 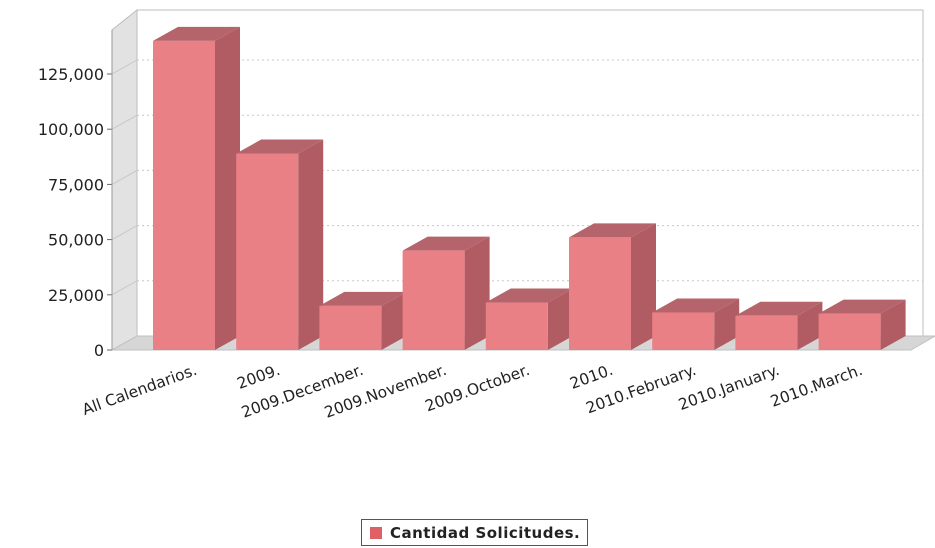 What do you see at coordinates (71, 74) in the screenshot?
I see `y-tick-label: 125,000` at bounding box center [71, 74].